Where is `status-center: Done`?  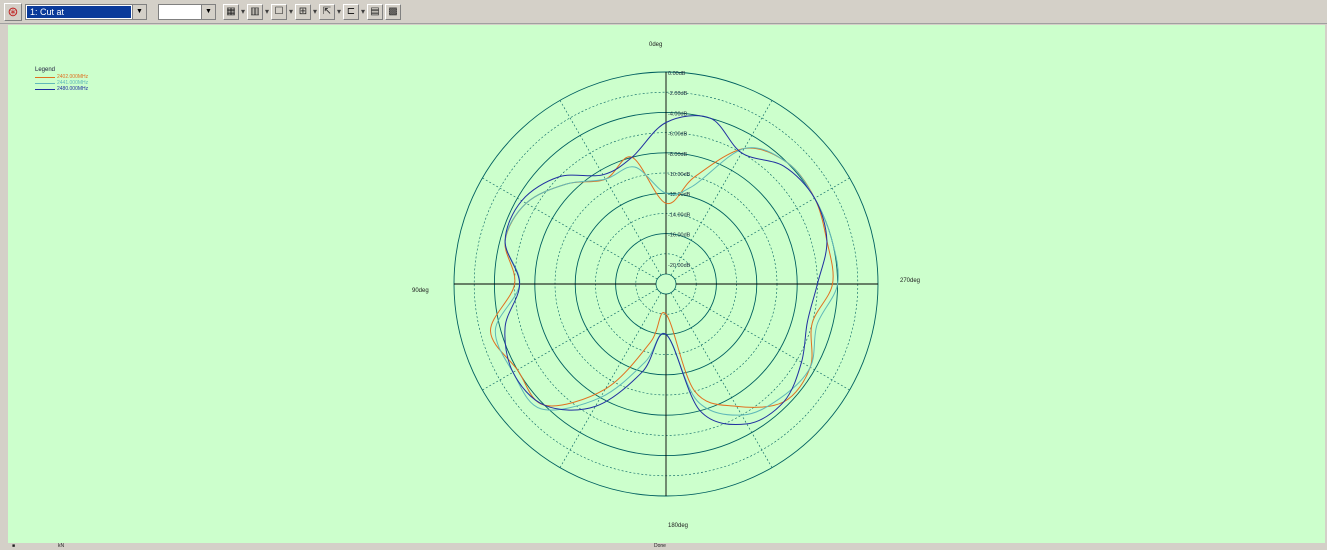 status-center: Done is located at coordinates (660, 546).